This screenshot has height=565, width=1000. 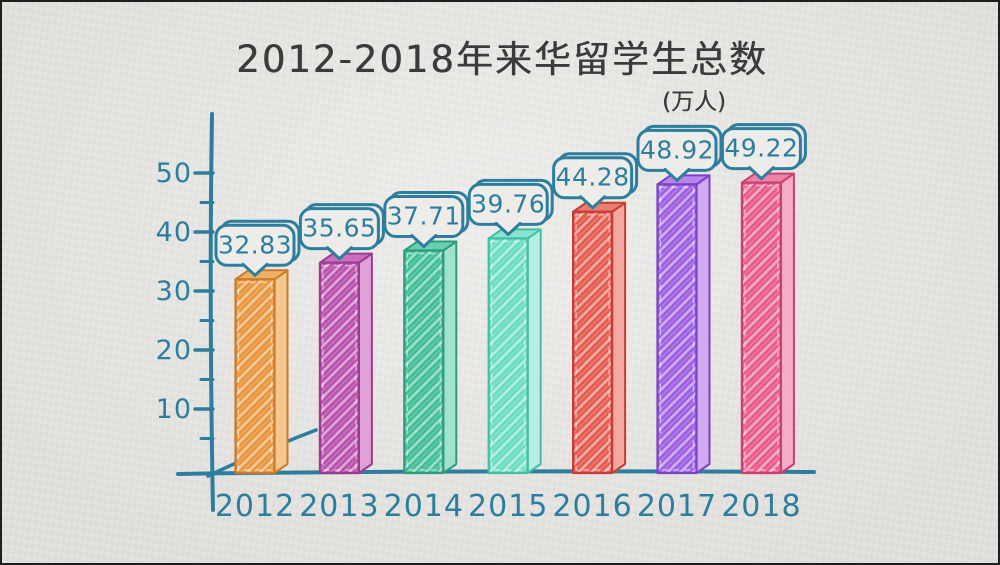 I want to click on chart-title: 2012-2018年来华留学生总数, so click(x=502, y=59).